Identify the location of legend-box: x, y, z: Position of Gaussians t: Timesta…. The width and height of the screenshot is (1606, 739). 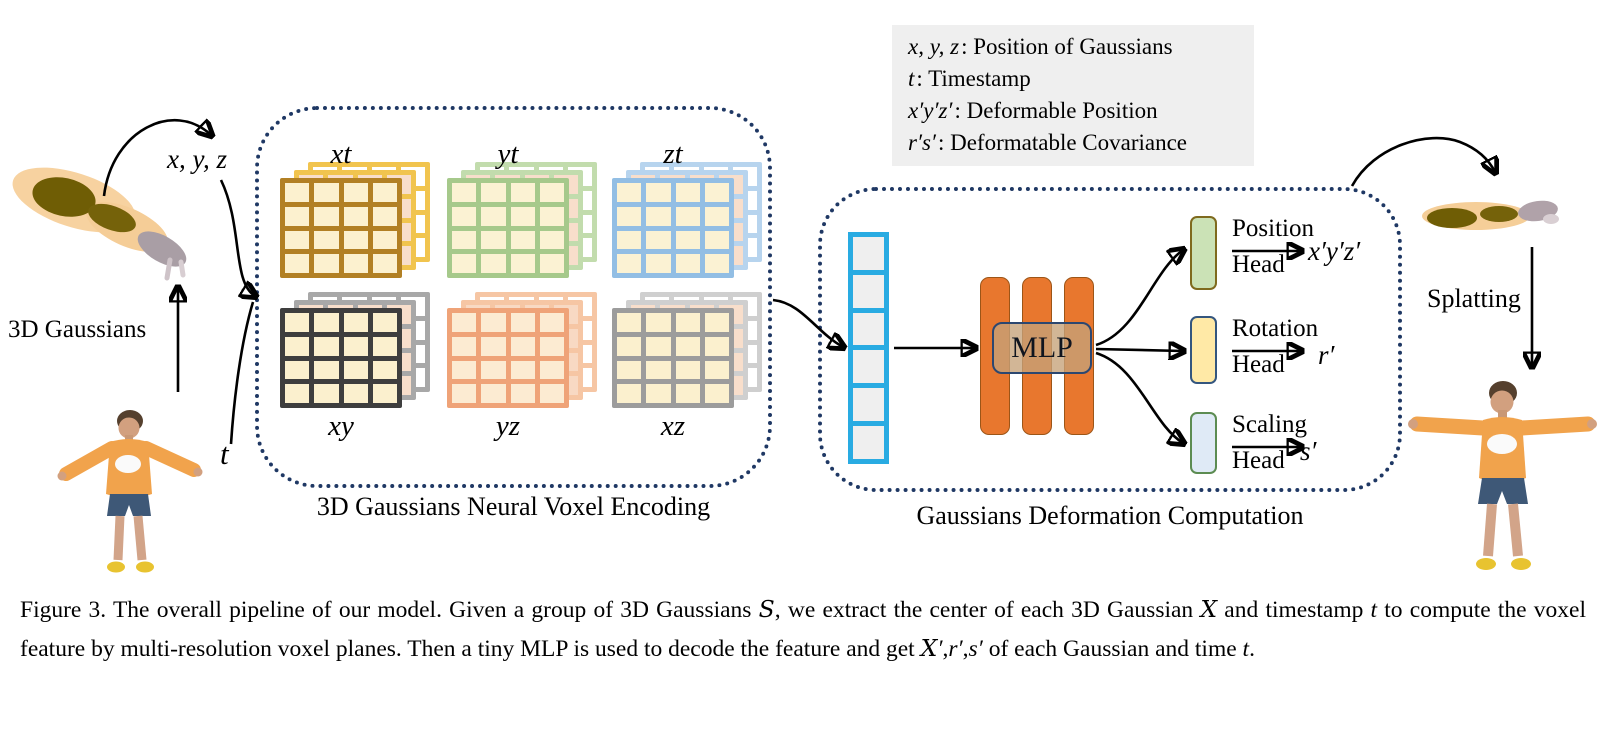
(1073, 95).